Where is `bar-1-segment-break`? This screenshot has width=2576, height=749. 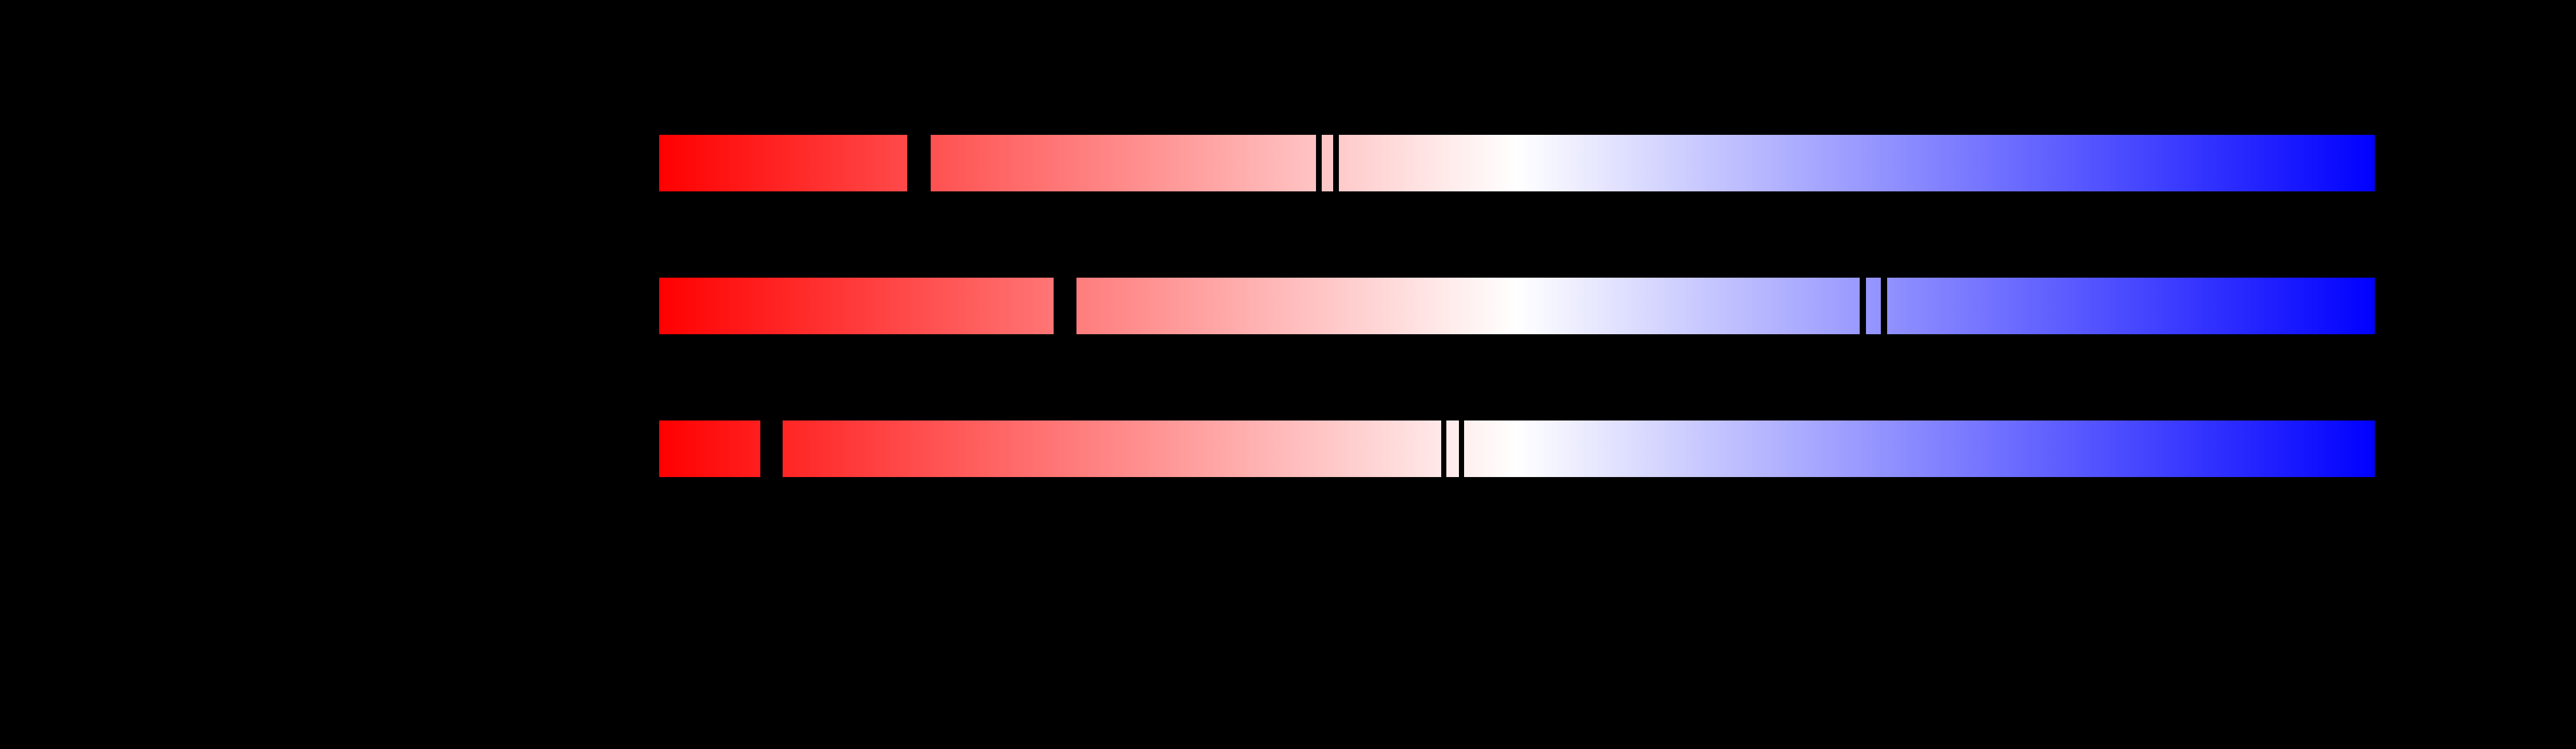 bar-1-segment-break is located at coordinates (919, 163).